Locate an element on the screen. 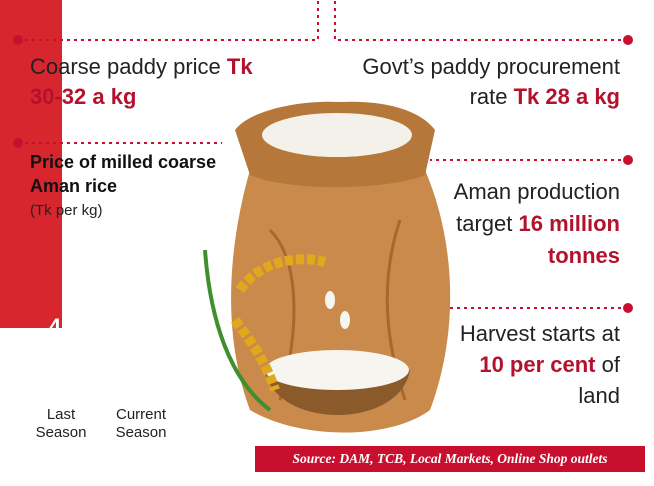  fact: Harvest starts at 10 per cent of land is located at coordinates (530, 364).